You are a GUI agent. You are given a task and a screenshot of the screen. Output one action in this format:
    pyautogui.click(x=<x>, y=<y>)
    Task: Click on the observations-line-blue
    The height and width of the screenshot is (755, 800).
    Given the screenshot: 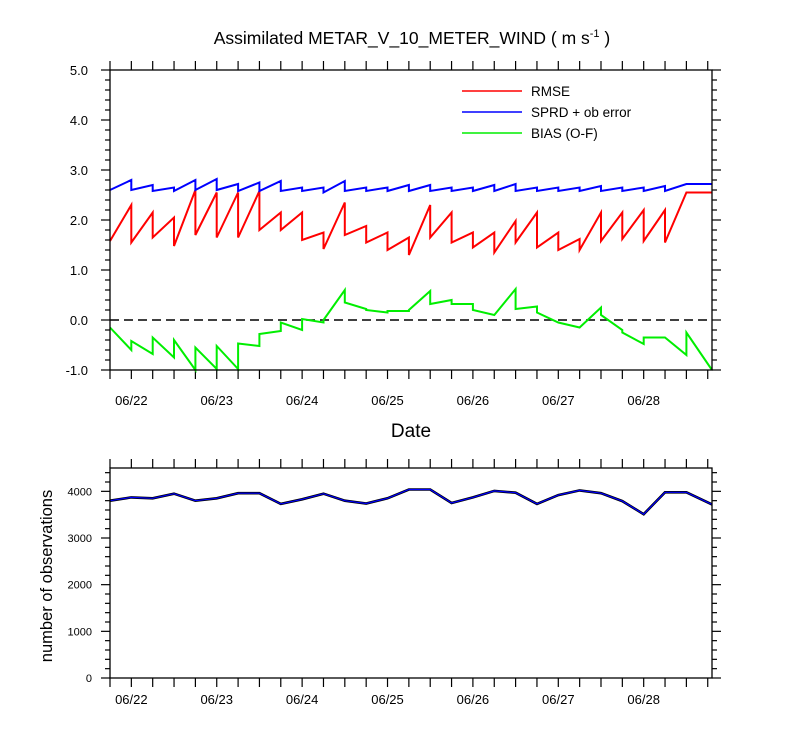 What is the action you would take?
    pyautogui.click(x=411, y=501)
    